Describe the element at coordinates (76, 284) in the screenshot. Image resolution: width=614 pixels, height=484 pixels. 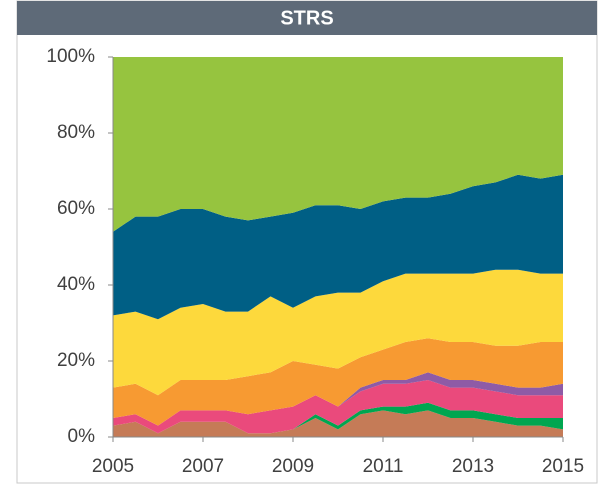
I see `y-tick-label: 40%` at that location.